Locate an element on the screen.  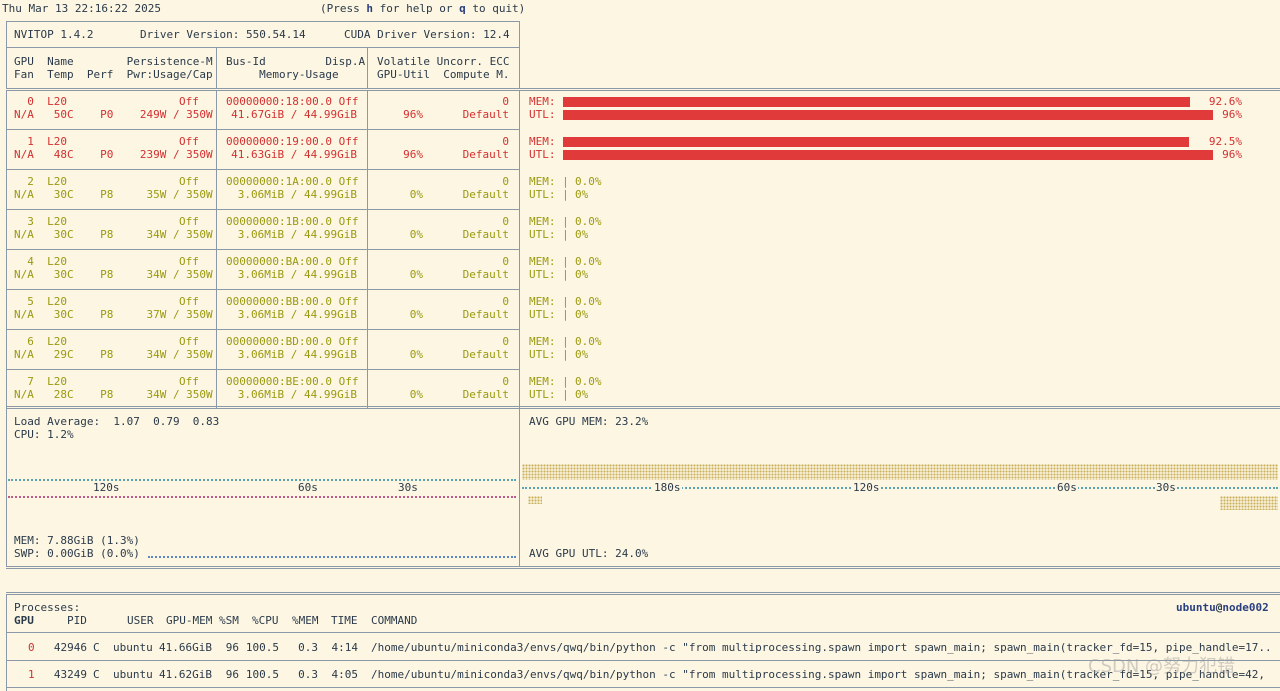
gpu-index-name: 5 L20 is located at coordinates (40, 301).